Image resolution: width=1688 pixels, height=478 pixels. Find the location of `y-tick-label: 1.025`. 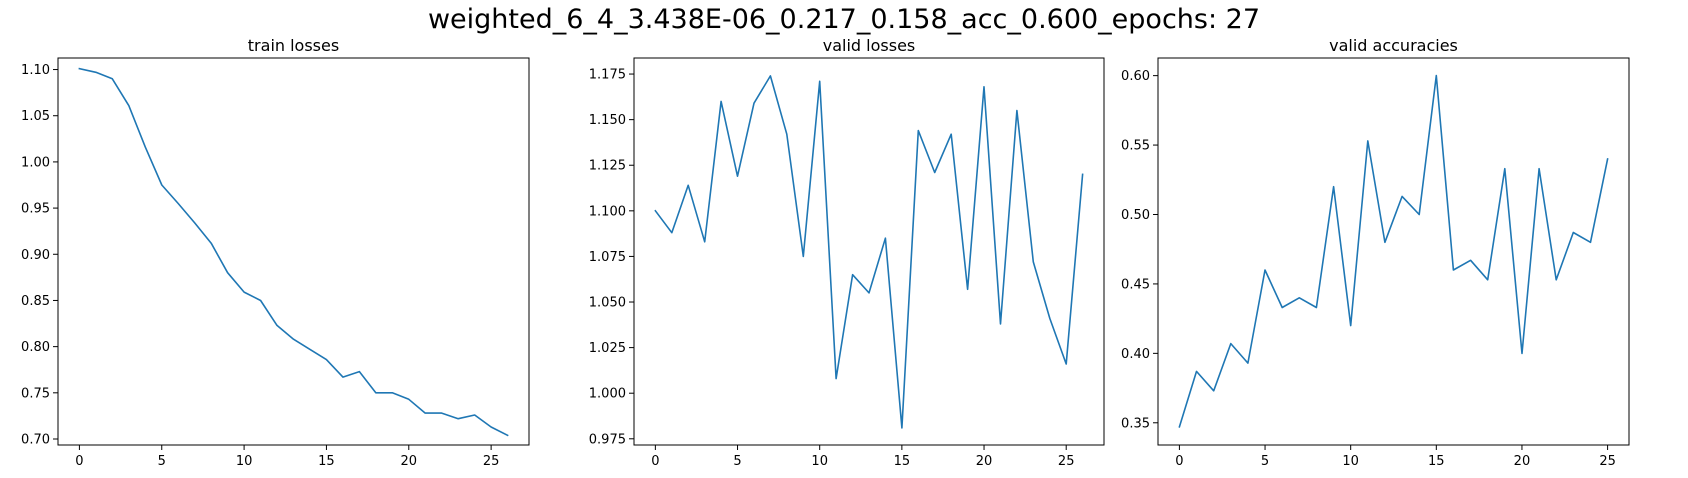

y-tick-label: 1.025 is located at coordinates (607, 348).